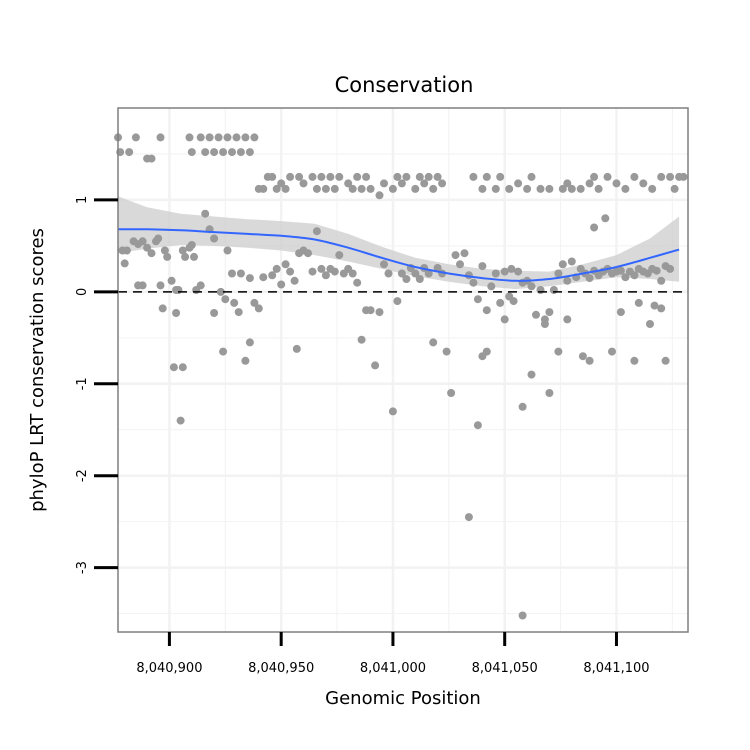 The image size is (750, 750). I want to click on chart-title: Conservation, so click(404, 85).